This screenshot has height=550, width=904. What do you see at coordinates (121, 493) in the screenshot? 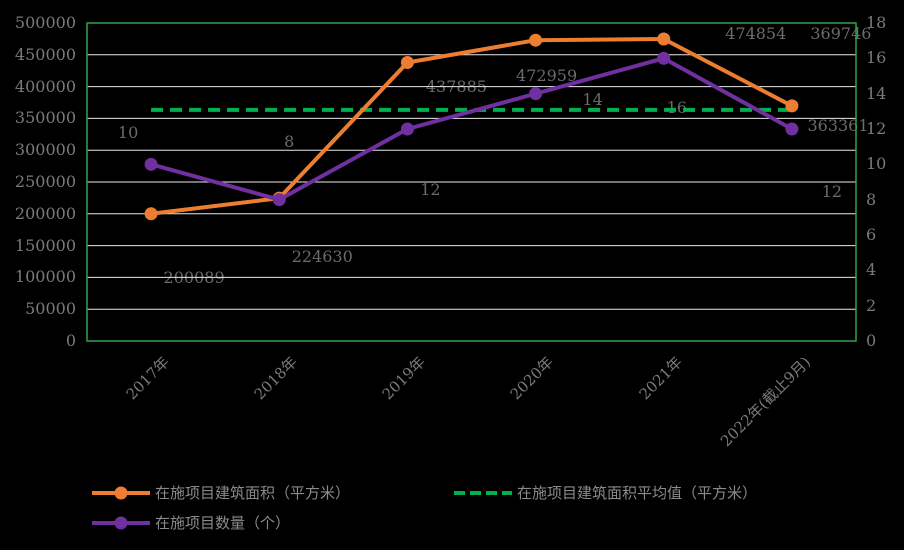
I see `orange-line-marker-swatch` at bounding box center [121, 493].